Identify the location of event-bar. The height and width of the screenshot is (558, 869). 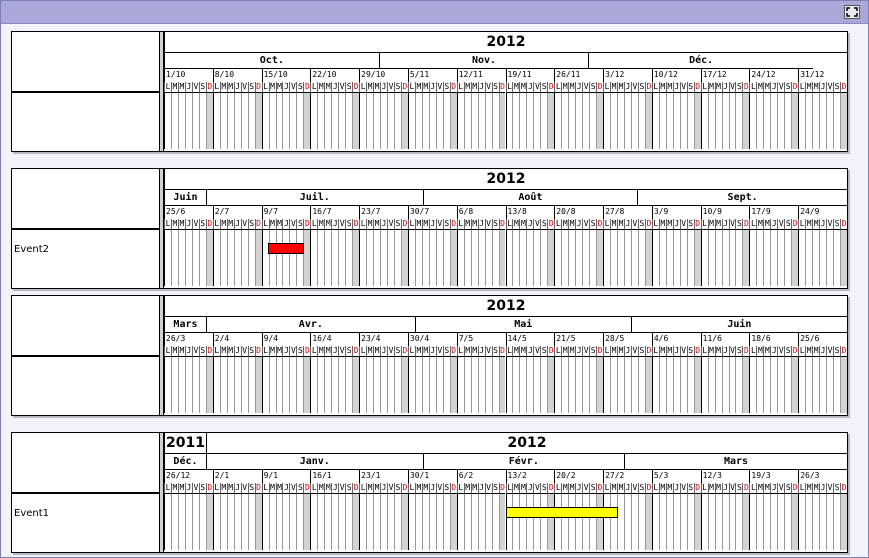
(286, 248).